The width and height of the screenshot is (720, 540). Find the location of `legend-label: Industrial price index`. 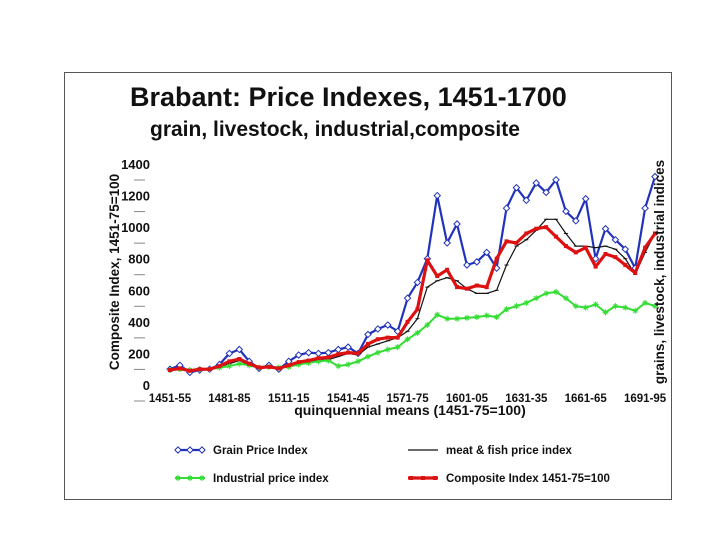

legend-label: Industrial price index is located at coordinates (271, 479).